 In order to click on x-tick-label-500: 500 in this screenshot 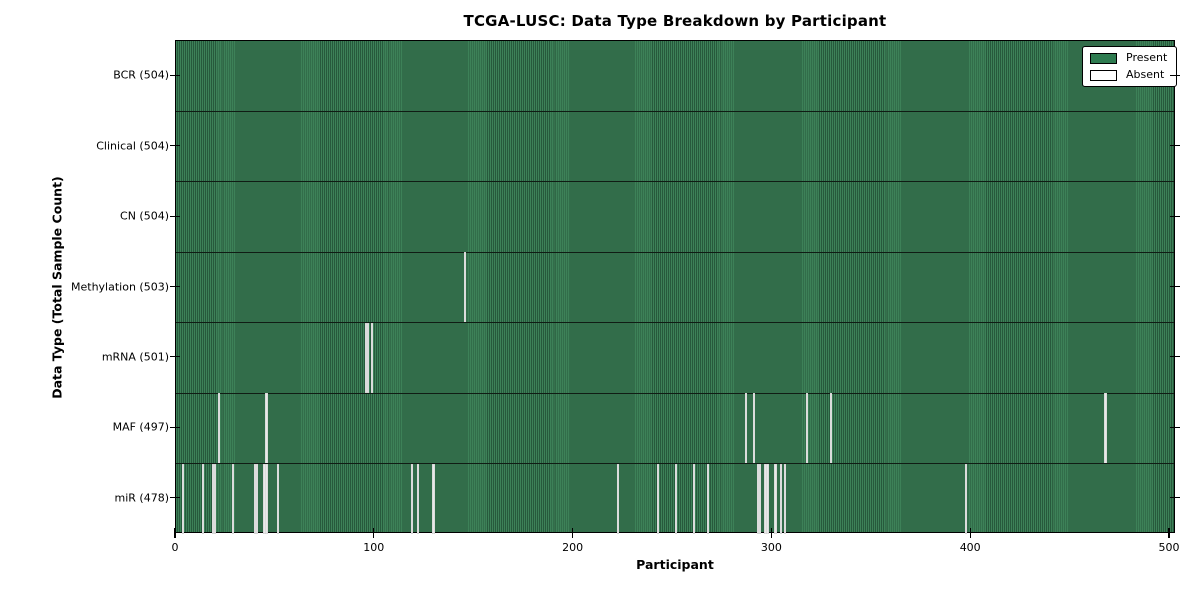, I will do `click(1169, 547)`.